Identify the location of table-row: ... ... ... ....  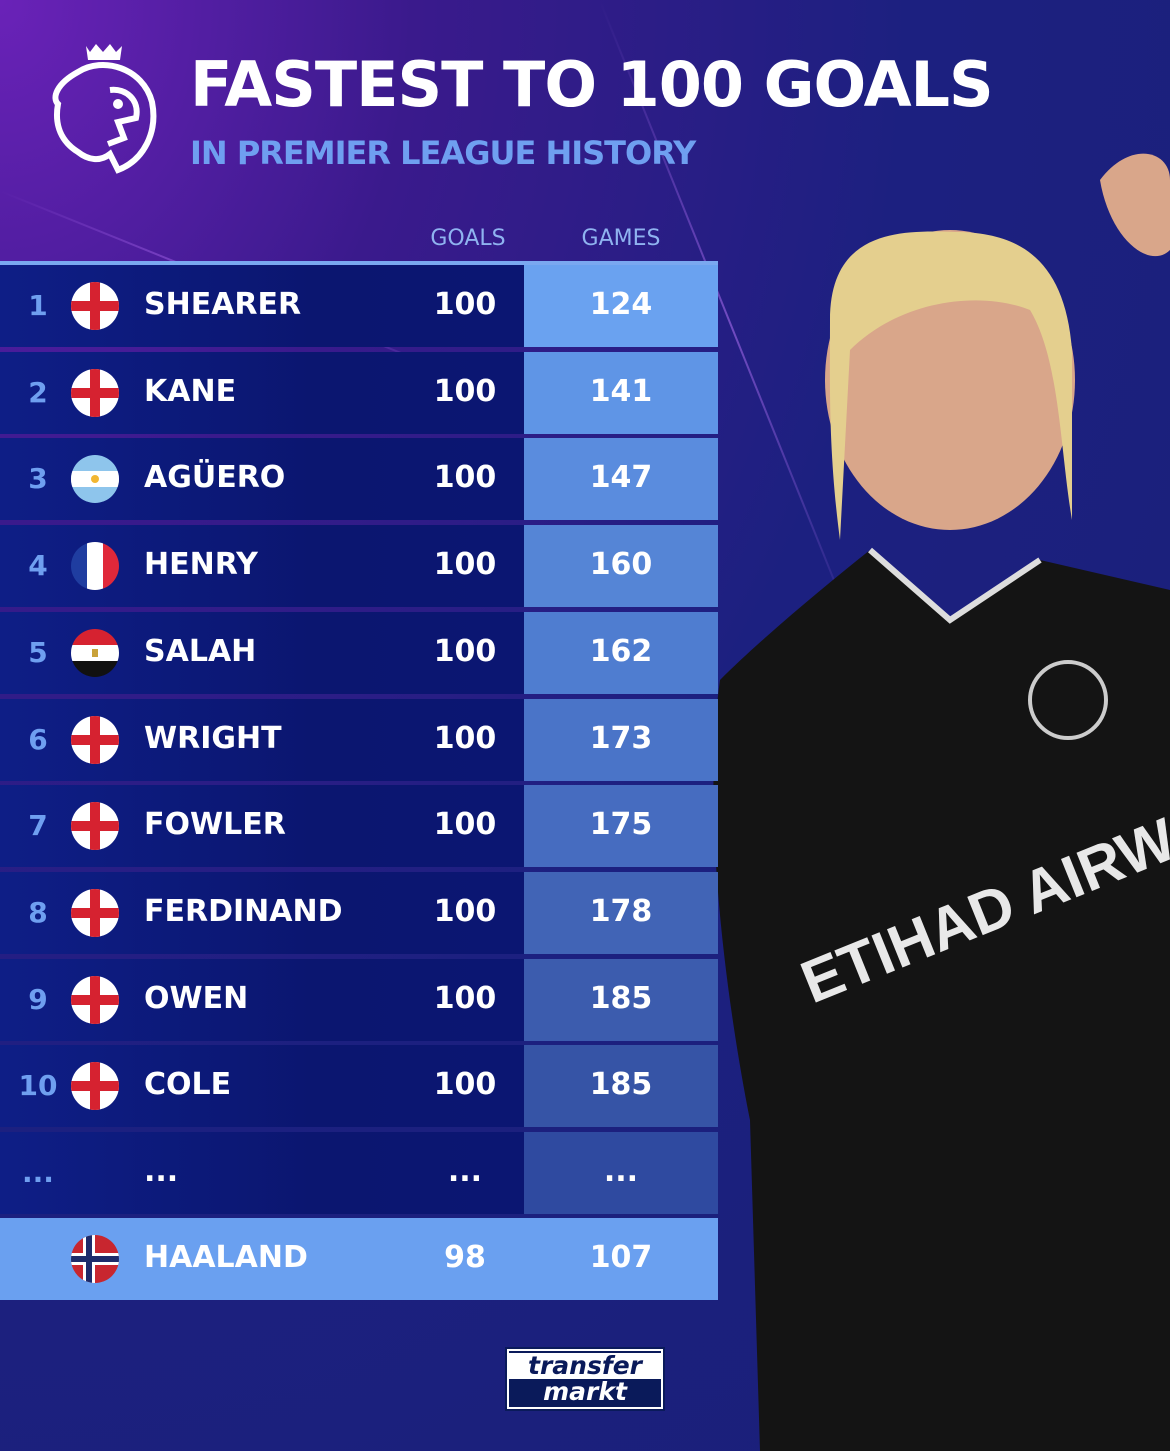
(359, 1173).